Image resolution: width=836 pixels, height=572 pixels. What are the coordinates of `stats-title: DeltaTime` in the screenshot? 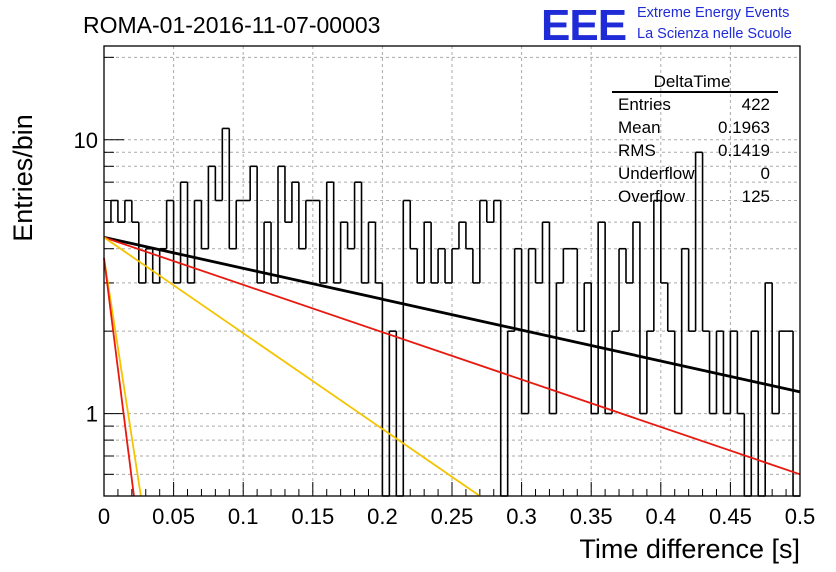 It's located at (692, 81).